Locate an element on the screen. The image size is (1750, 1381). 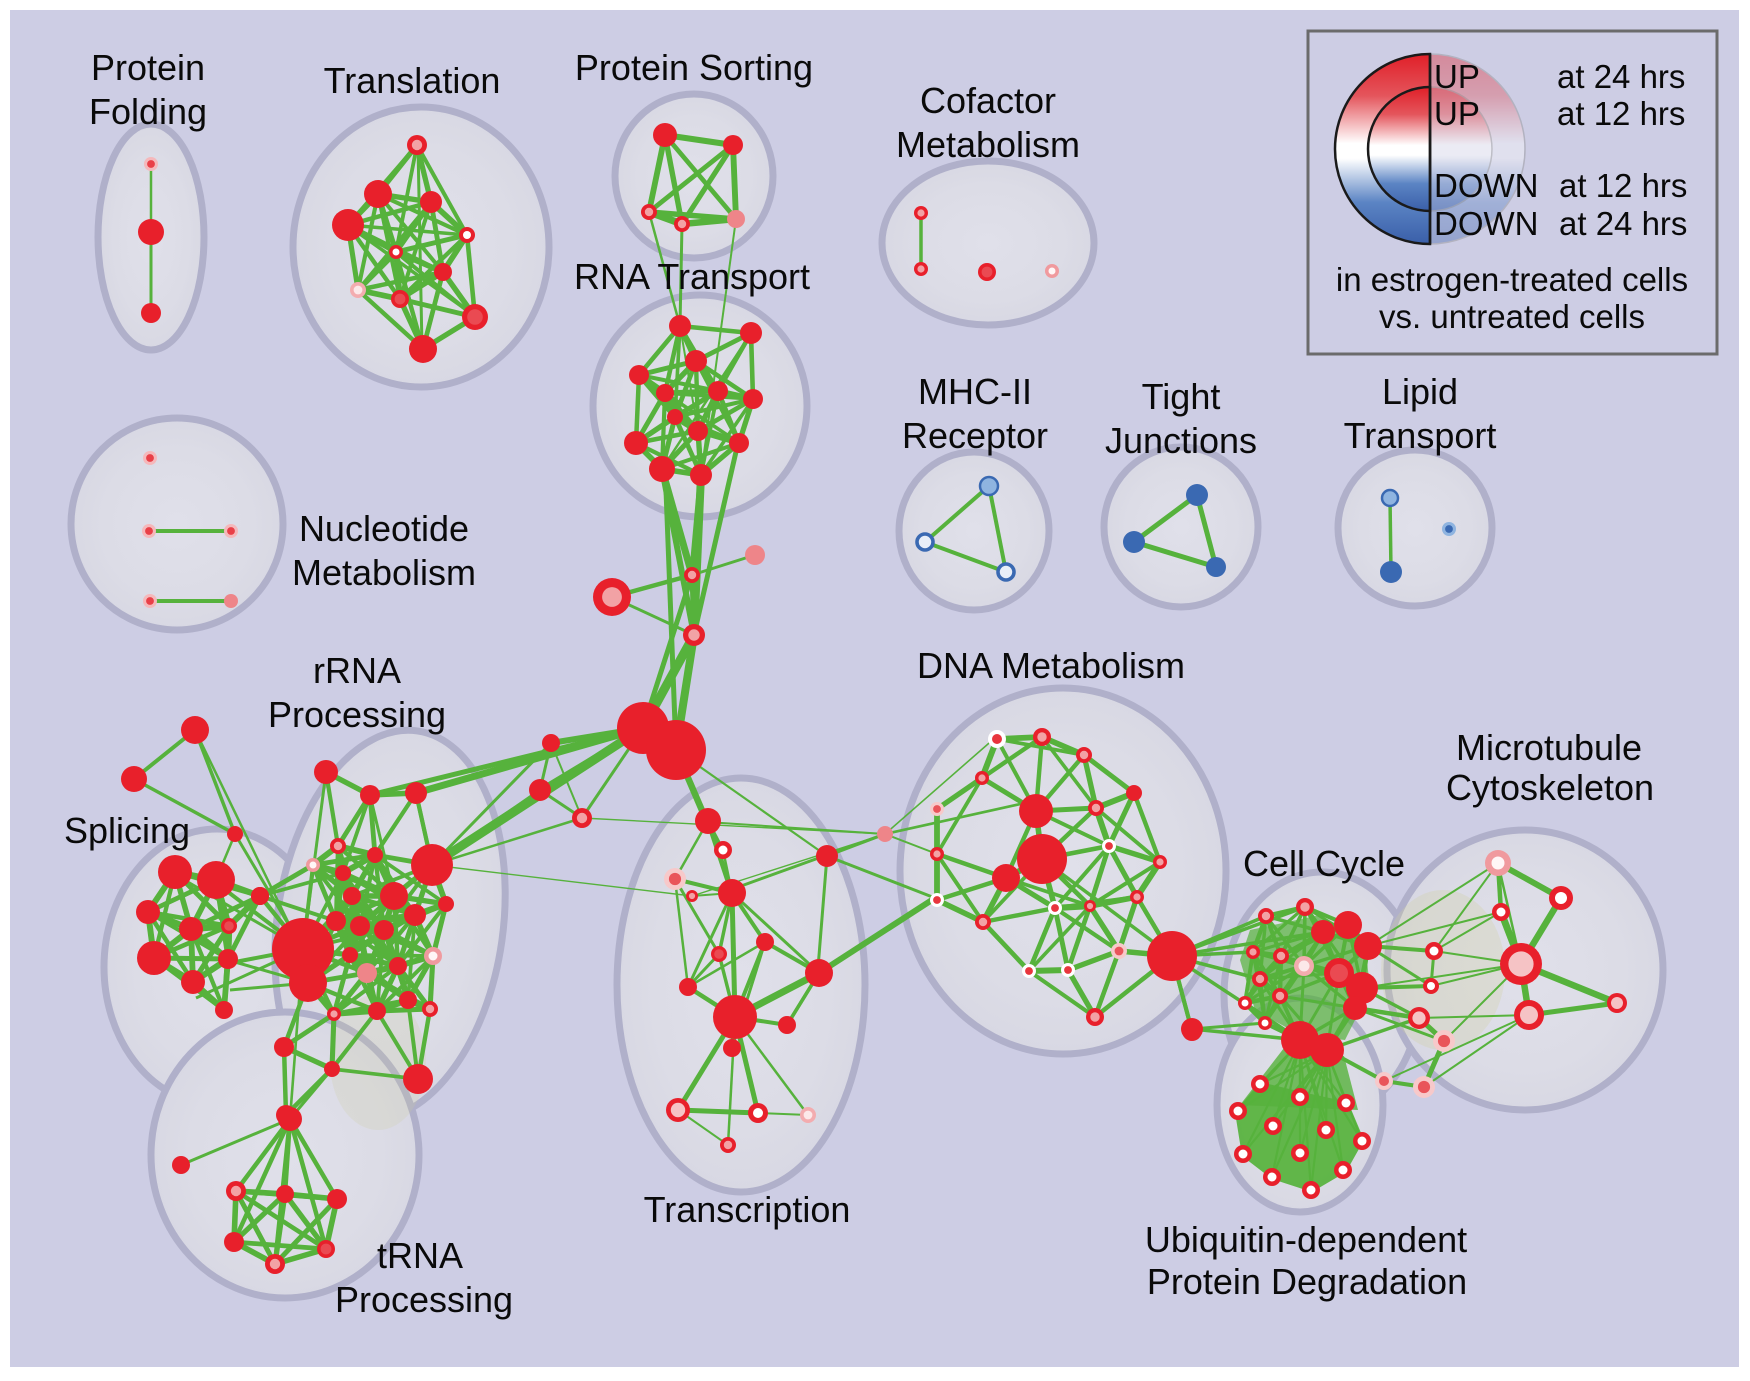
svg-text: RNA Transport is located at coordinates (692, 276).